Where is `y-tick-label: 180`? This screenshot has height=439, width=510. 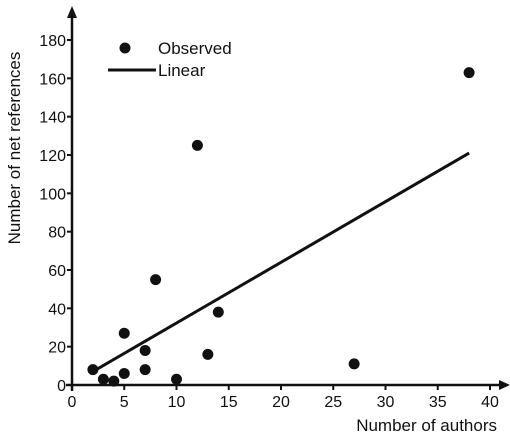
y-tick-label: 180 is located at coordinates (52, 41).